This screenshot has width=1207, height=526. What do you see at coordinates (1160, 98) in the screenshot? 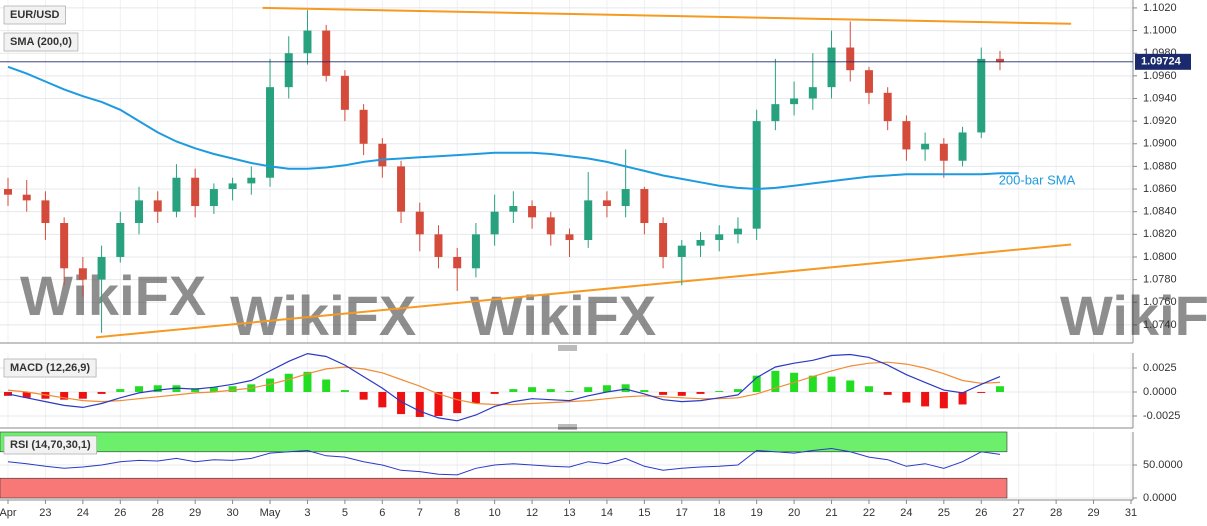
I see `y-tick-label: 1.0940` at bounding box center [1160, 98].